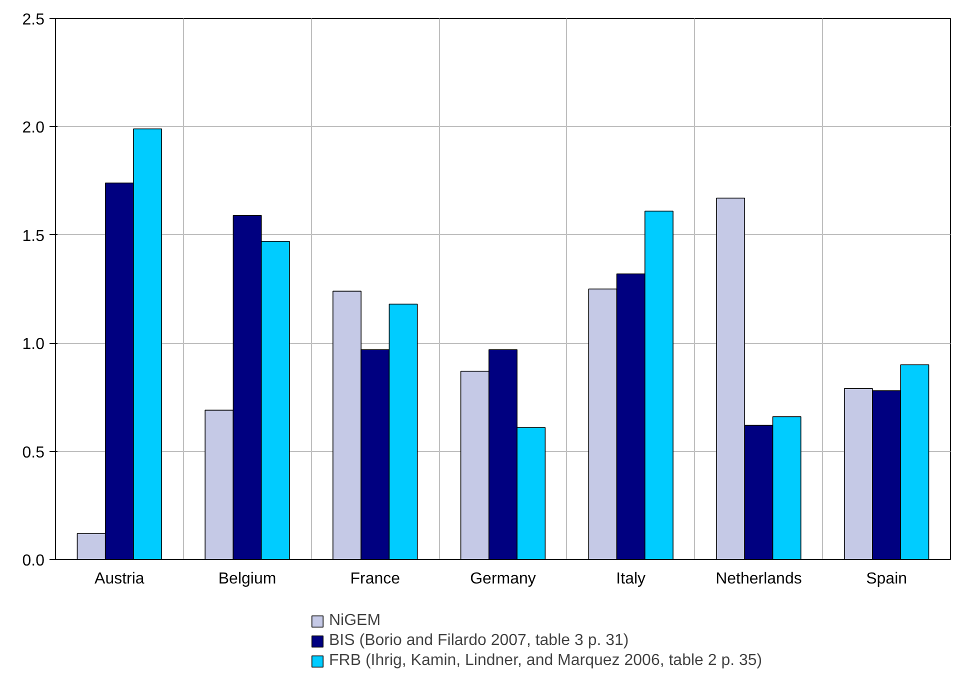  What do you see at coordinates (631, 579) in the screenshot?
I see `x-tick-label: Italy` at bounding box center [631, 579].